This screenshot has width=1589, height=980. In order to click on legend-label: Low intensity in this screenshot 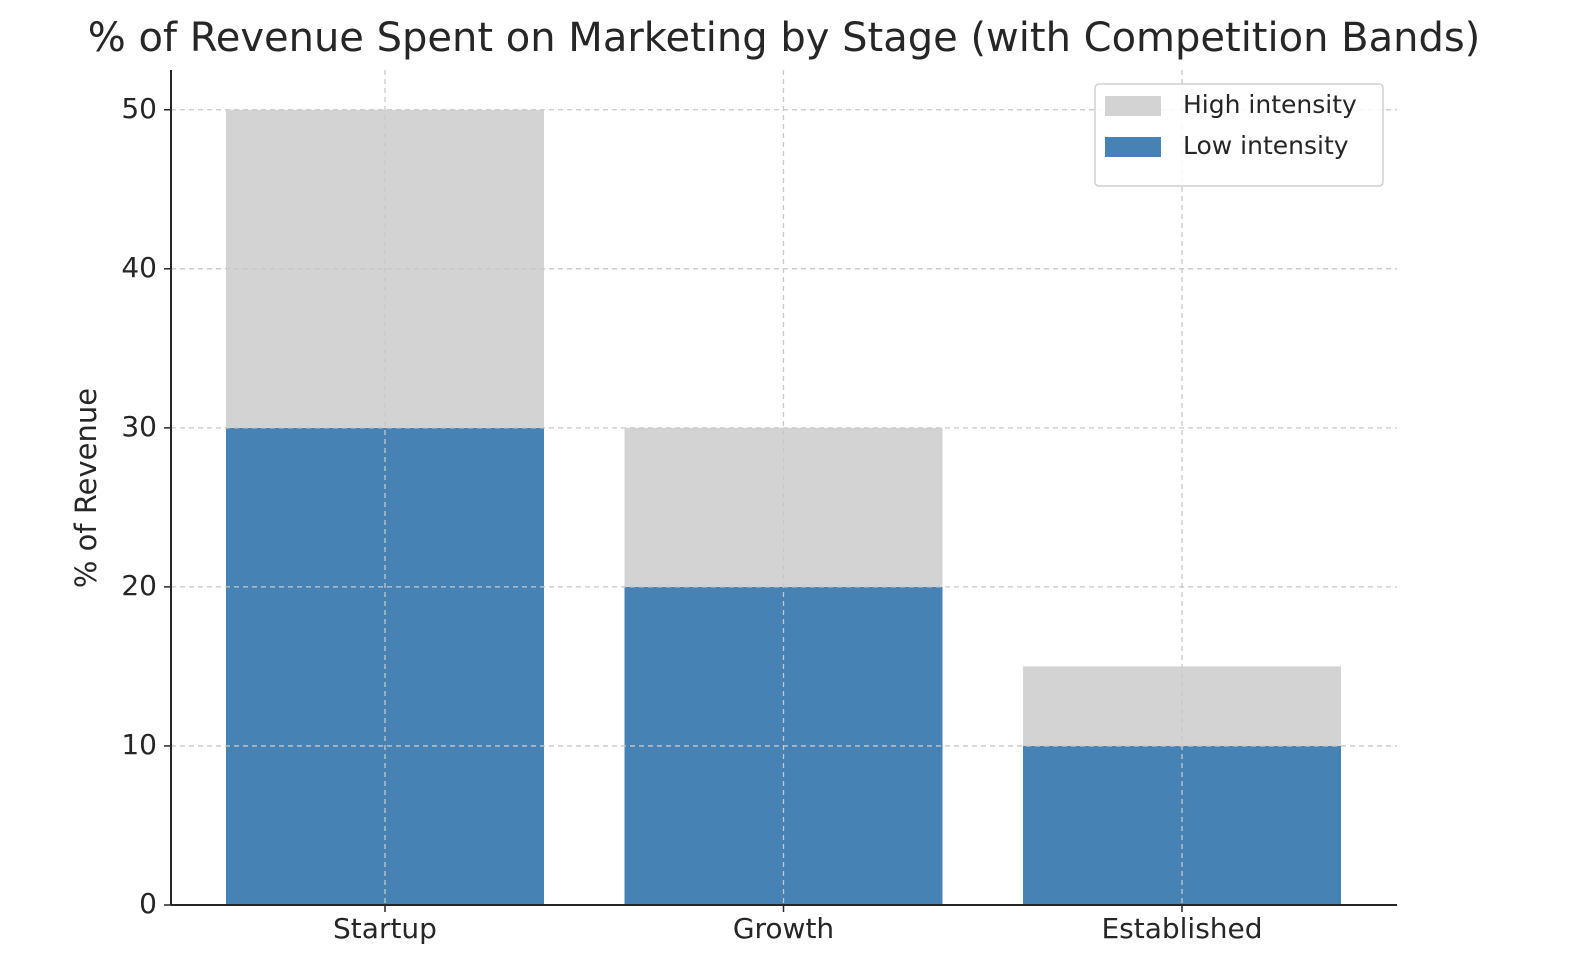, I will do `click(1266, 145)`.